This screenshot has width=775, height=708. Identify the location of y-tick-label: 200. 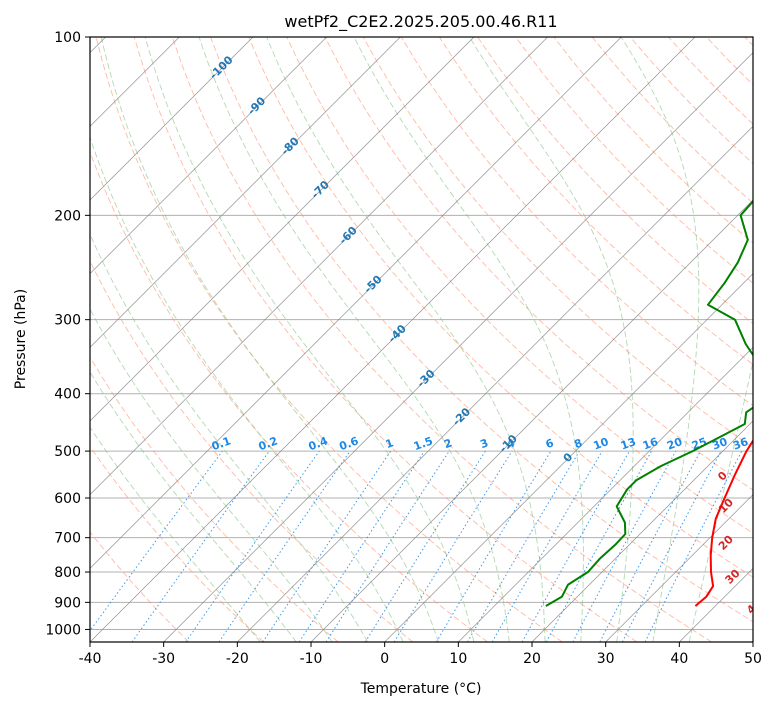
(67, 216).